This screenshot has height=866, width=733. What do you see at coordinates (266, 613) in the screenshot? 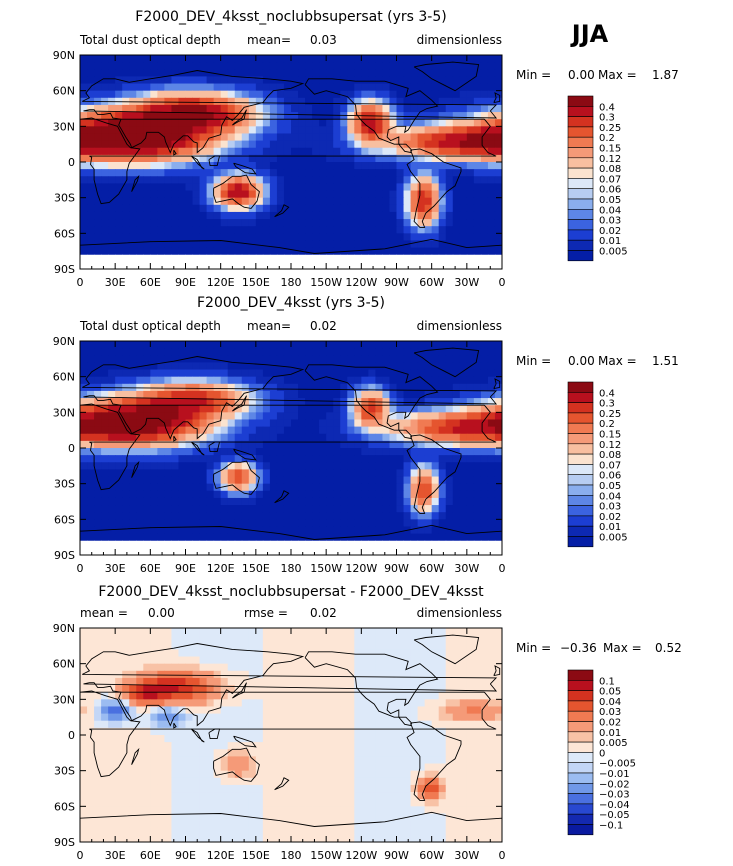
I see `panel-3-rmse-label: rmse =` at bounding box center [266, 613].